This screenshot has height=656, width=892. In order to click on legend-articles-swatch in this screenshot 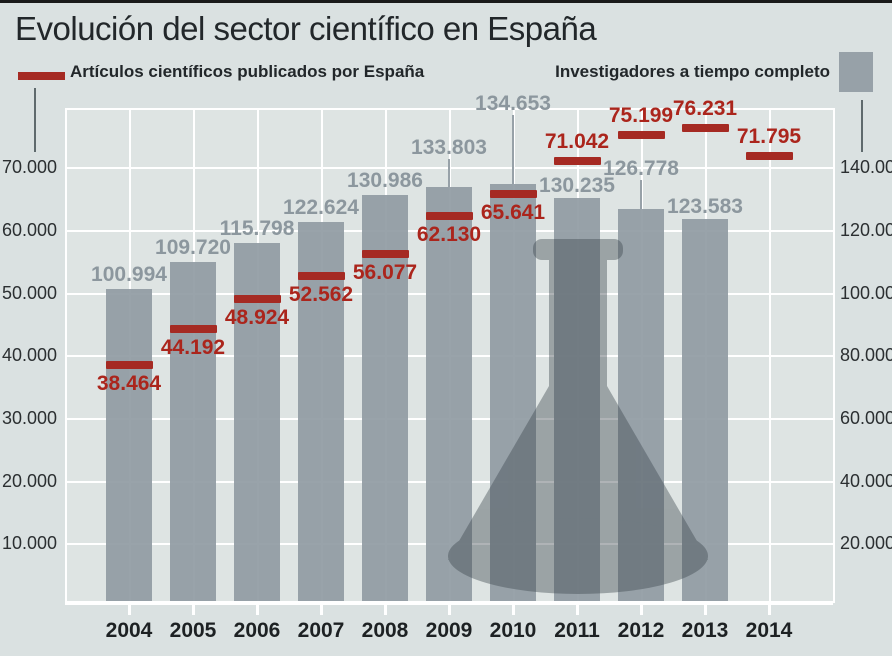, I will do `click(41, 76)`.